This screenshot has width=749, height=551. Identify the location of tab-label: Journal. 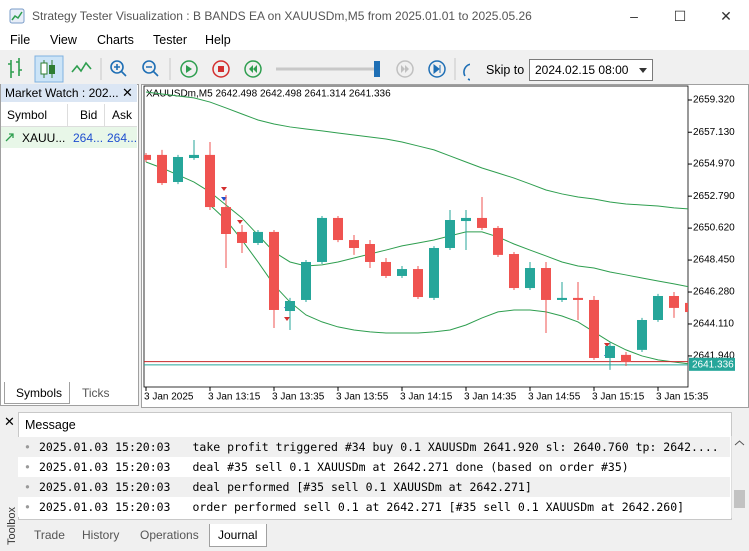
(238, 535).